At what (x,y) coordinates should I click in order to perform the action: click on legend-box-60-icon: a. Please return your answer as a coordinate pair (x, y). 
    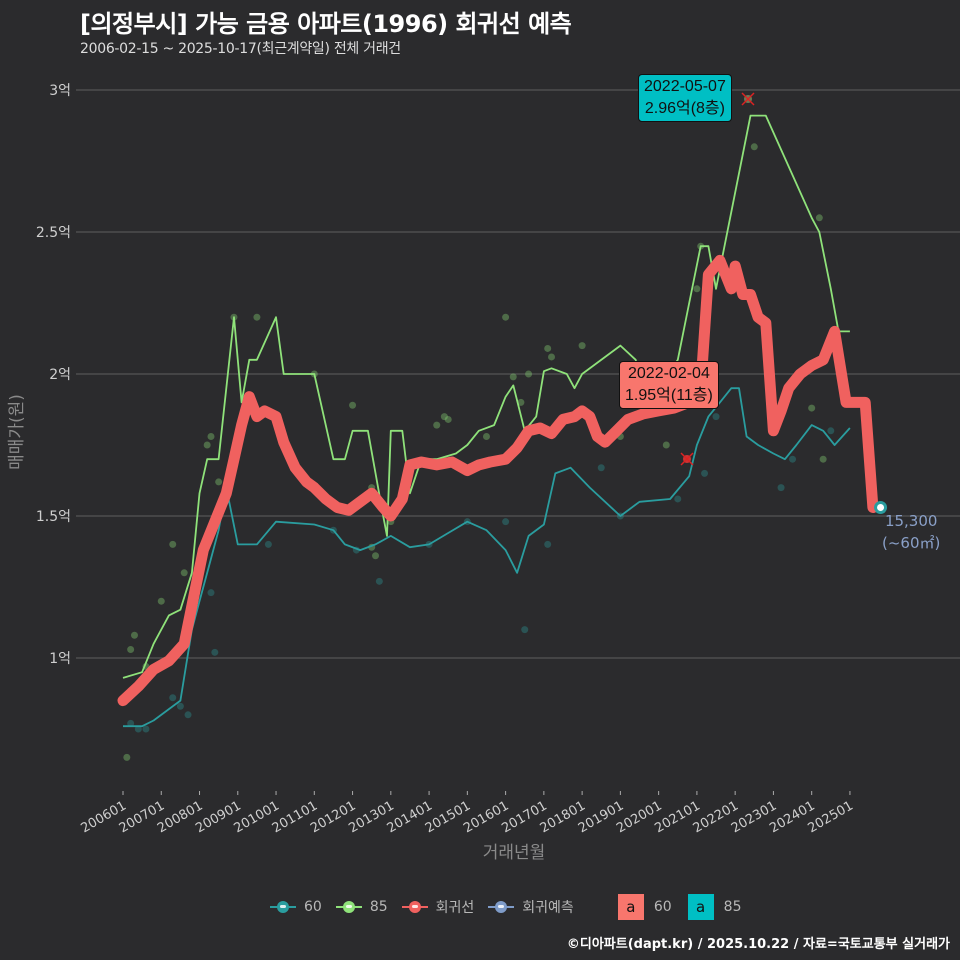
    Looking at the image, I should click on (630, 907).